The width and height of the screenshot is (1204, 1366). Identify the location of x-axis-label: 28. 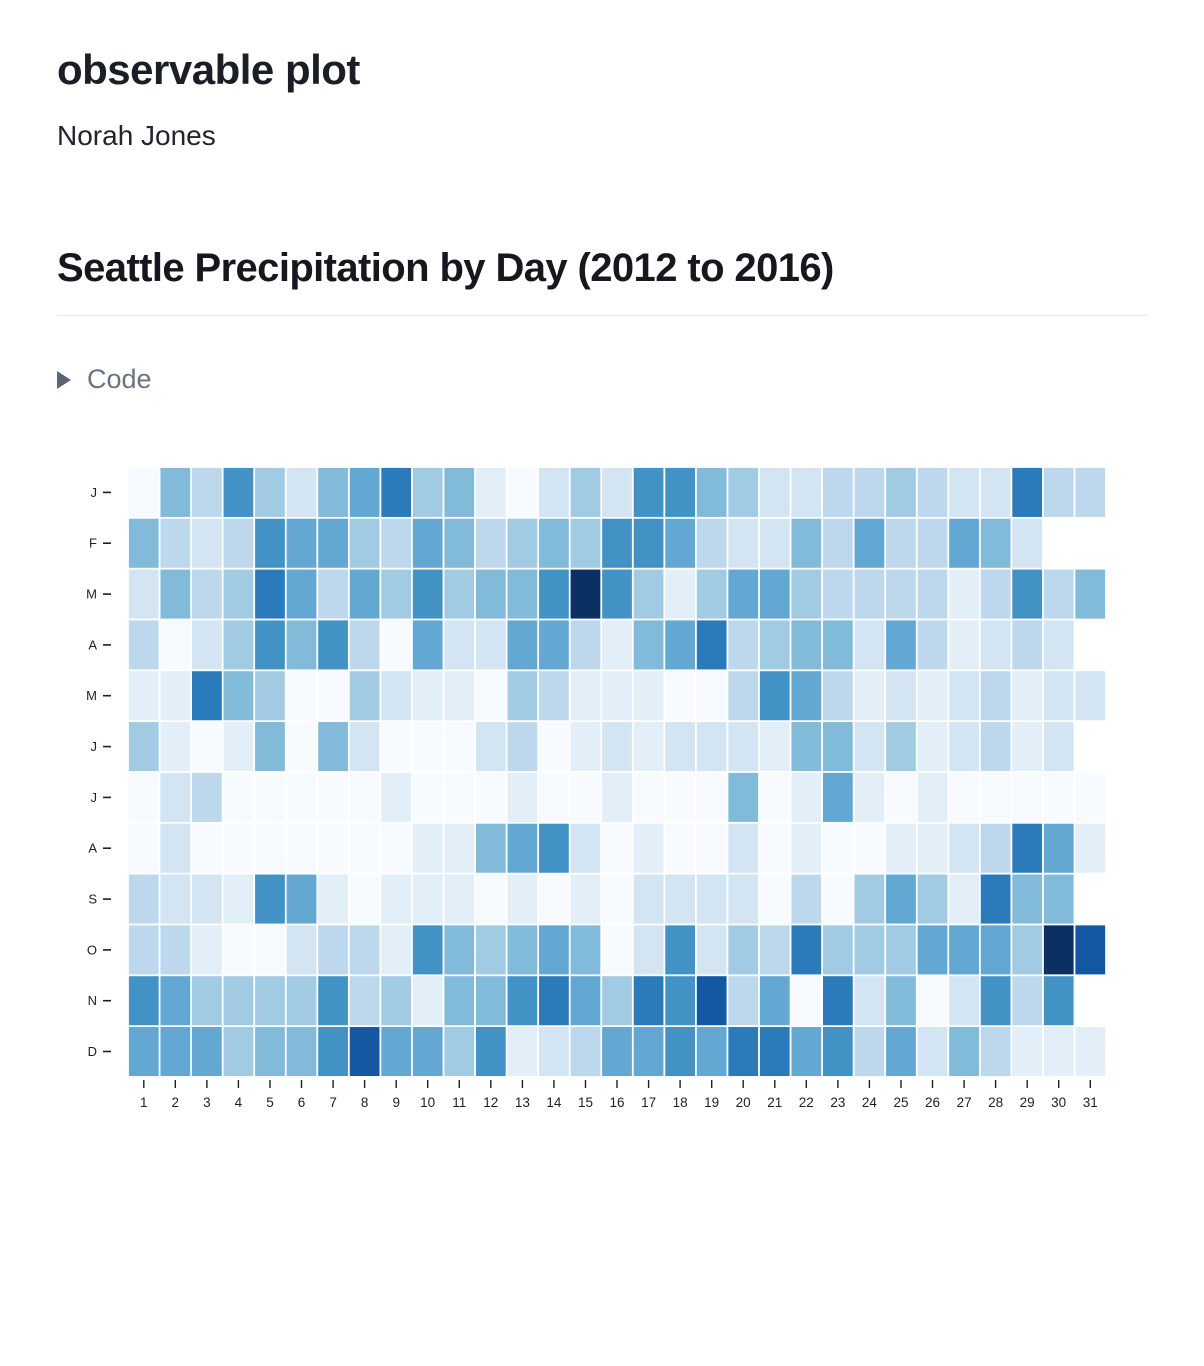
(995, 1102).